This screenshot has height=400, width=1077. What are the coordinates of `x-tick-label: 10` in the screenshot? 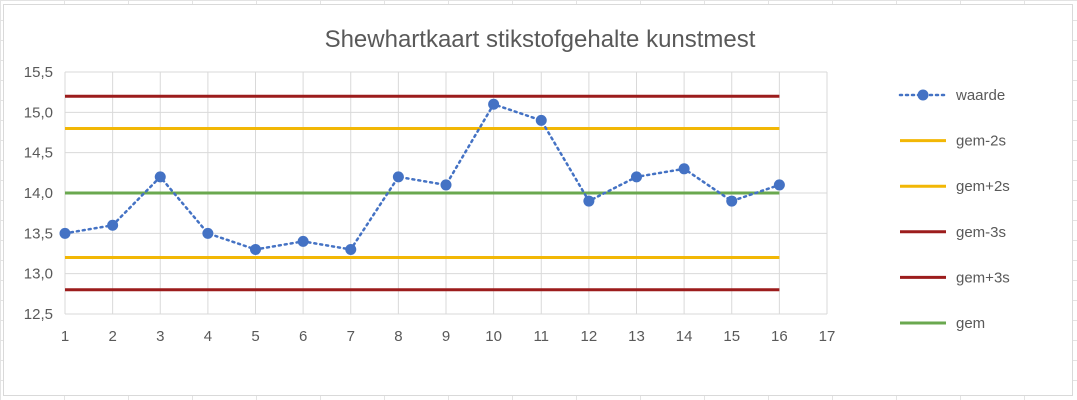 It's located at (493, 336).